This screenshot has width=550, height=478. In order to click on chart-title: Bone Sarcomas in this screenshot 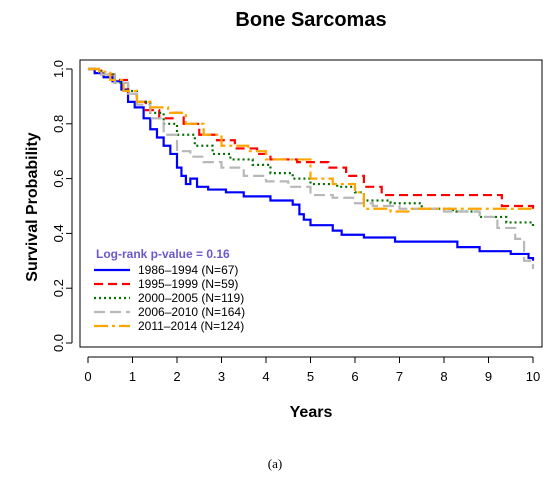, I will do `click(310, 20)`.